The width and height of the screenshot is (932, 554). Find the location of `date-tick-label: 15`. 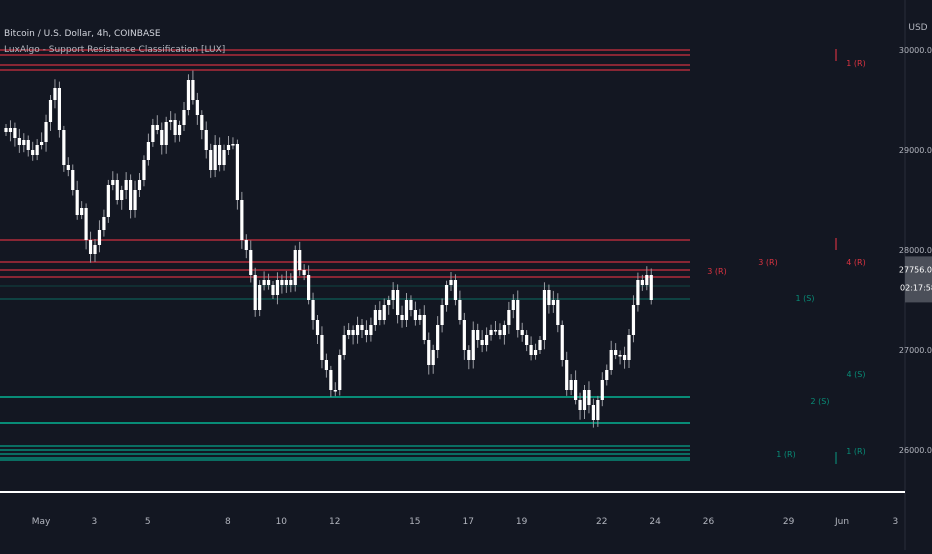

date-tick-label: 15 is located at coordinates (414, 522).